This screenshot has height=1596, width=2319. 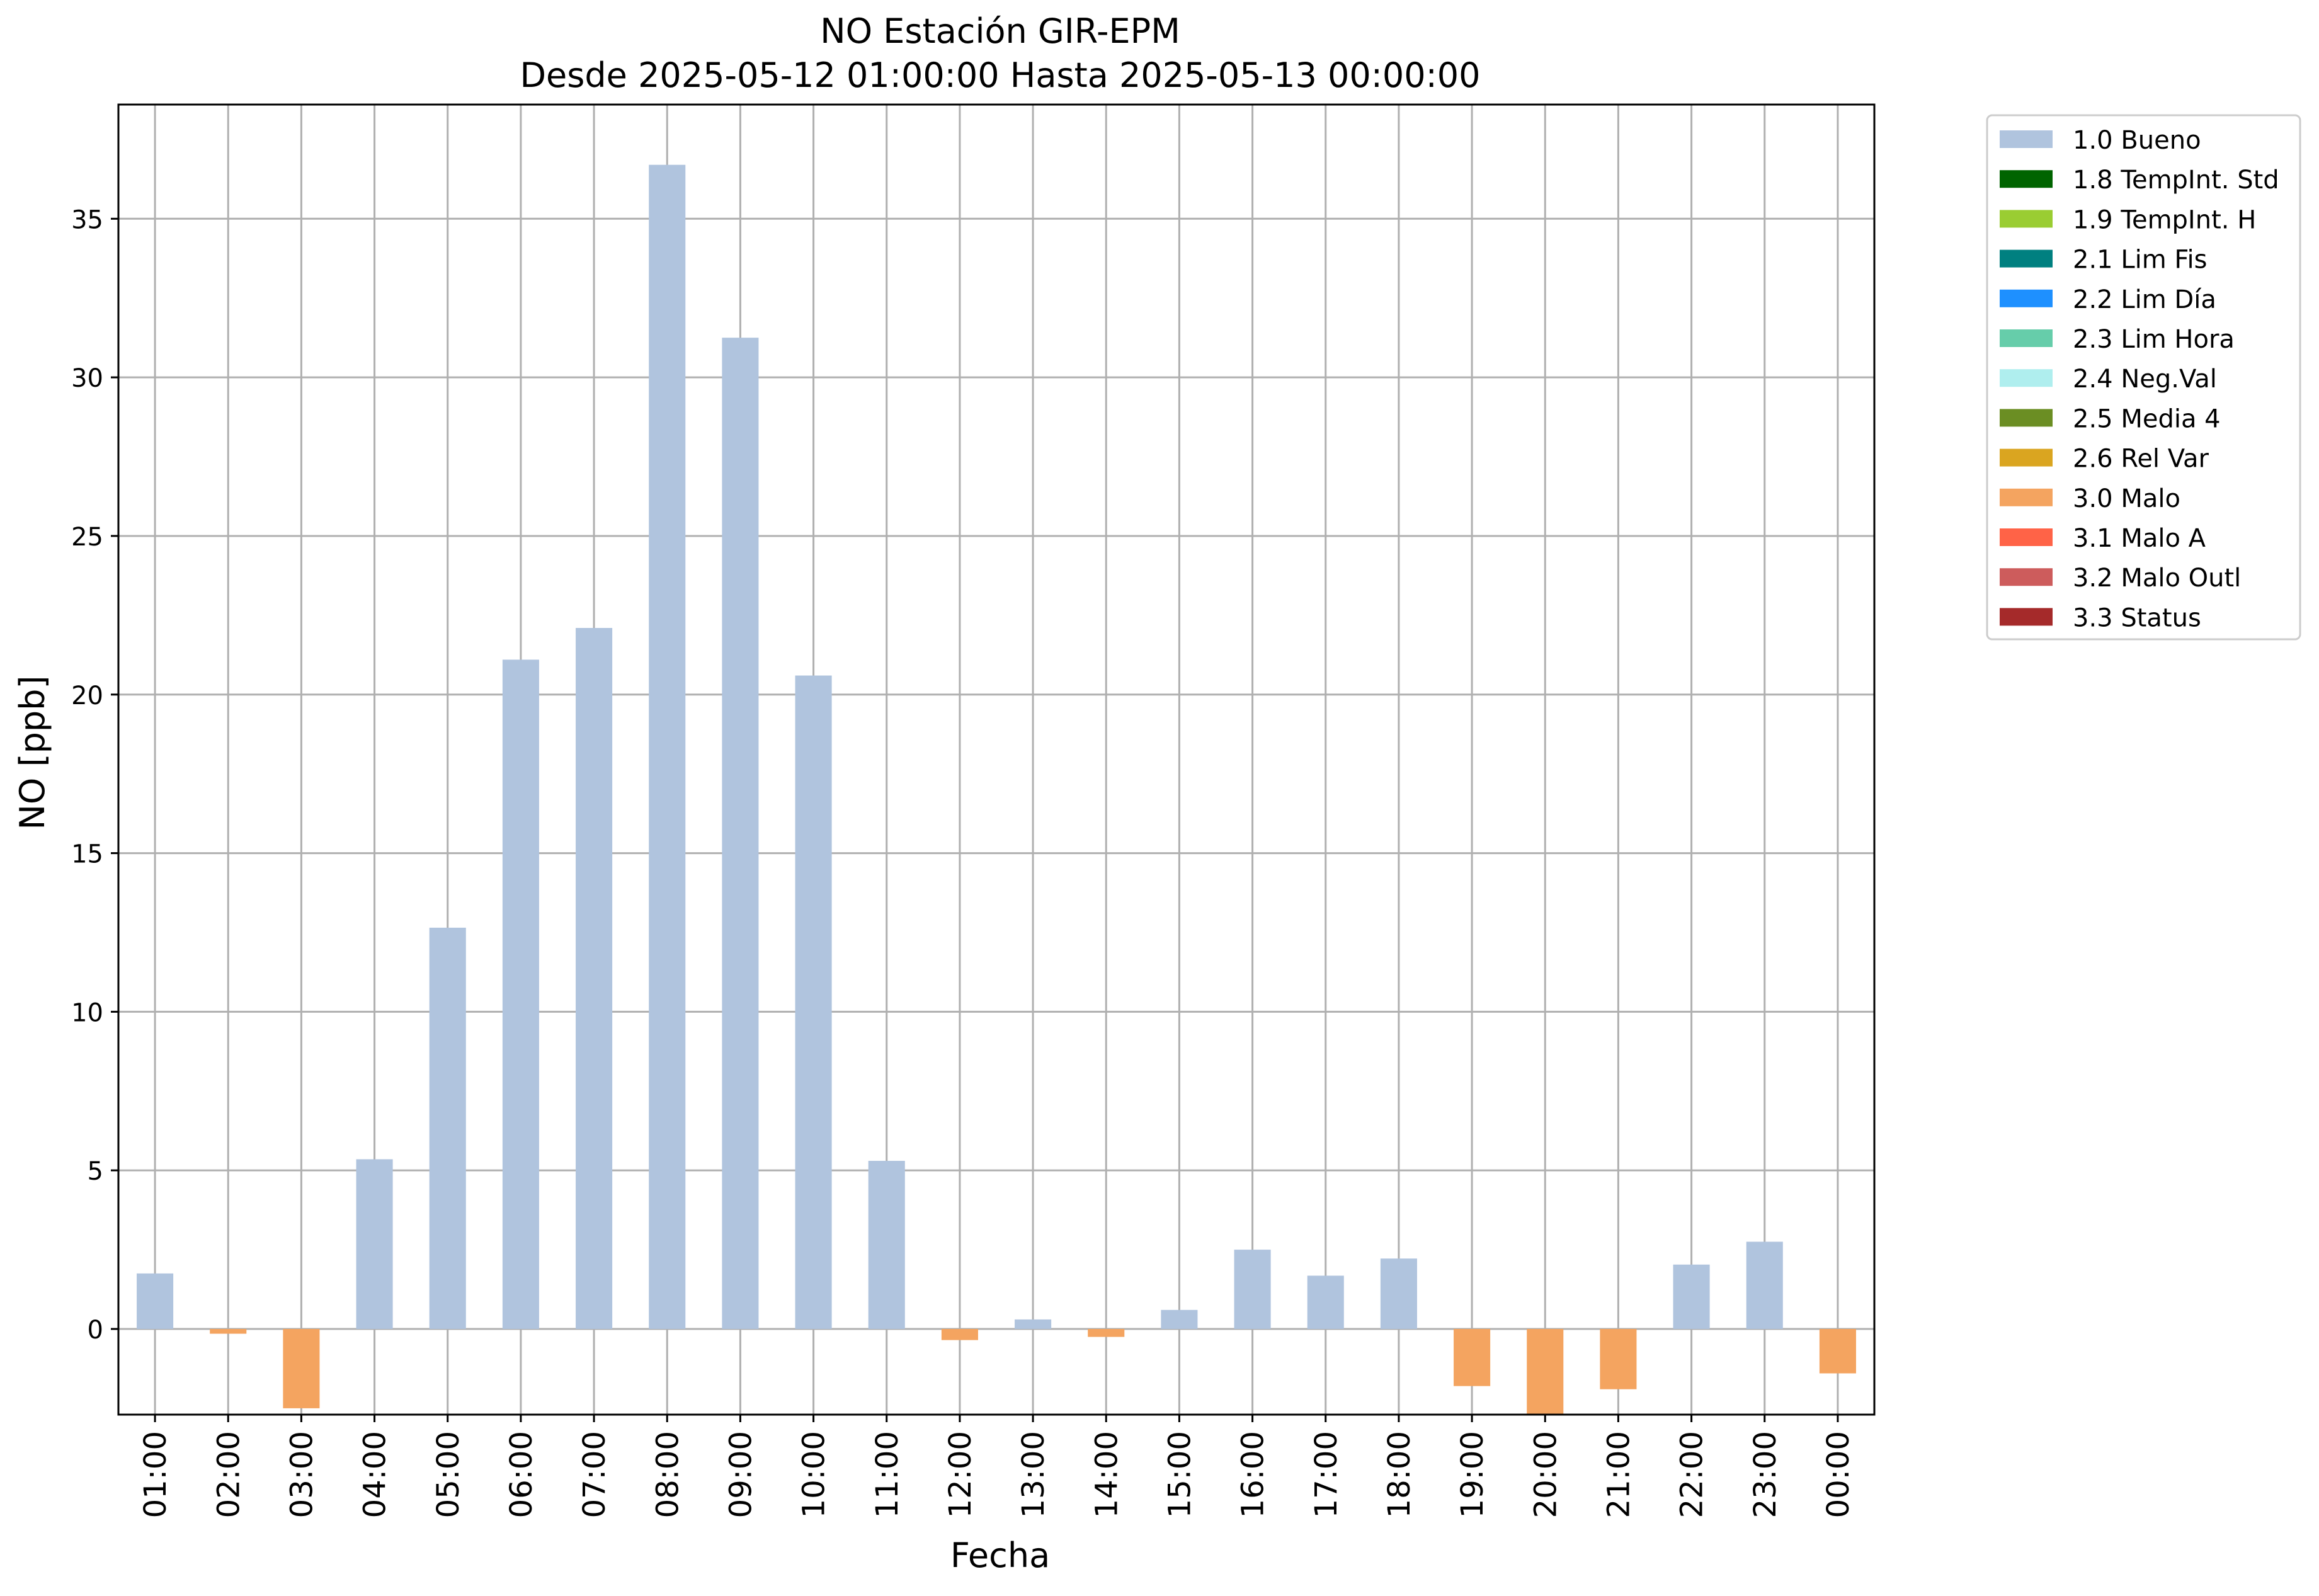 I want to click on legend-label: 2.2 Lim Día, so click(x=2144, y=299).